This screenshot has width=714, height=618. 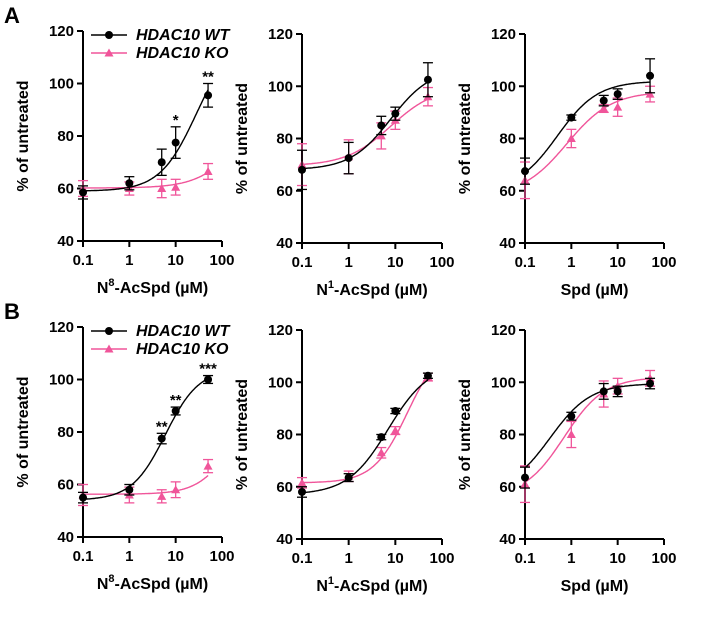 What do you see at coordinates (331, 581) in the screenshot?
I see `x-axis-label-superscript: 1` at bounding box center [331, 581].